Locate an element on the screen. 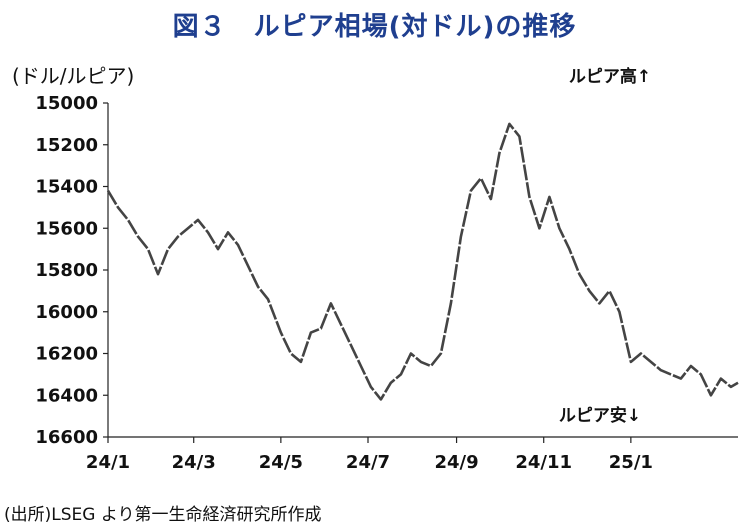 The width and height of the screenshot is (749, 527). y-tick-label: 16600 is located at coordinates (66, 437).